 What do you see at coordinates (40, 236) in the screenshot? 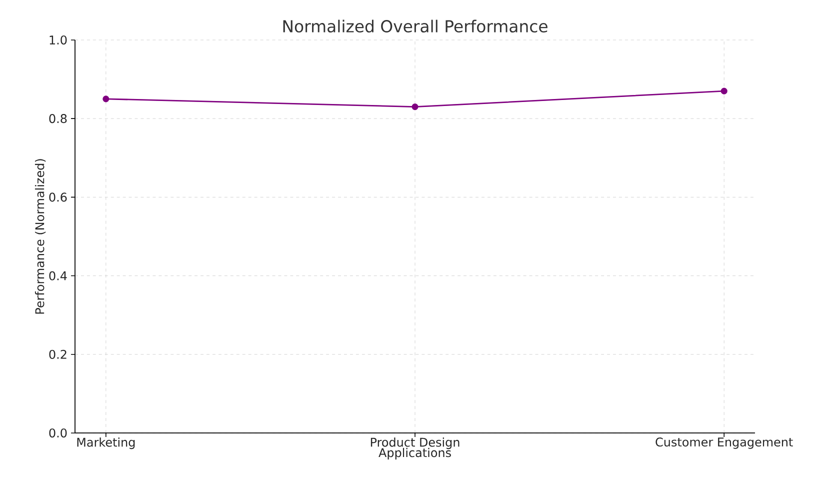
I see `y-axis-title: Performance (Normalized)` at bounding box center [40, 236].